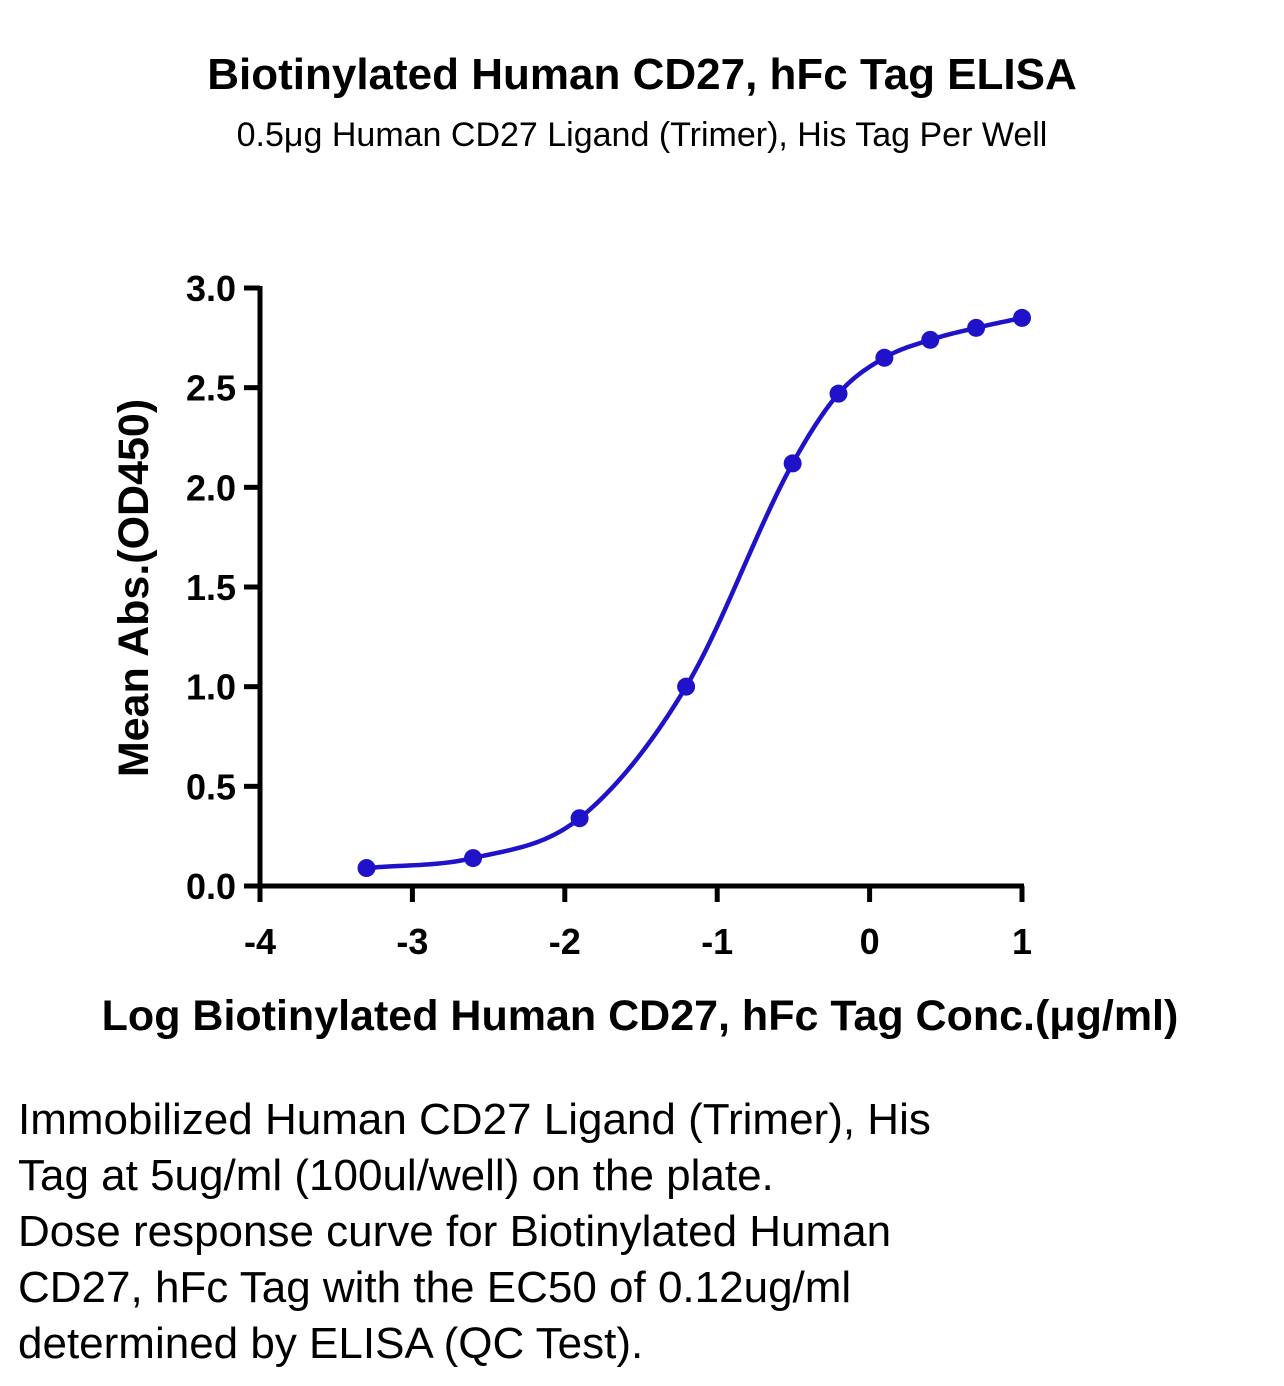 This screenshot has height=1386, width=1284. What do you see at coordinates (565, 941) in the screenshot?
I see `x-tick-label: -2` at bounding box center [565, 941].